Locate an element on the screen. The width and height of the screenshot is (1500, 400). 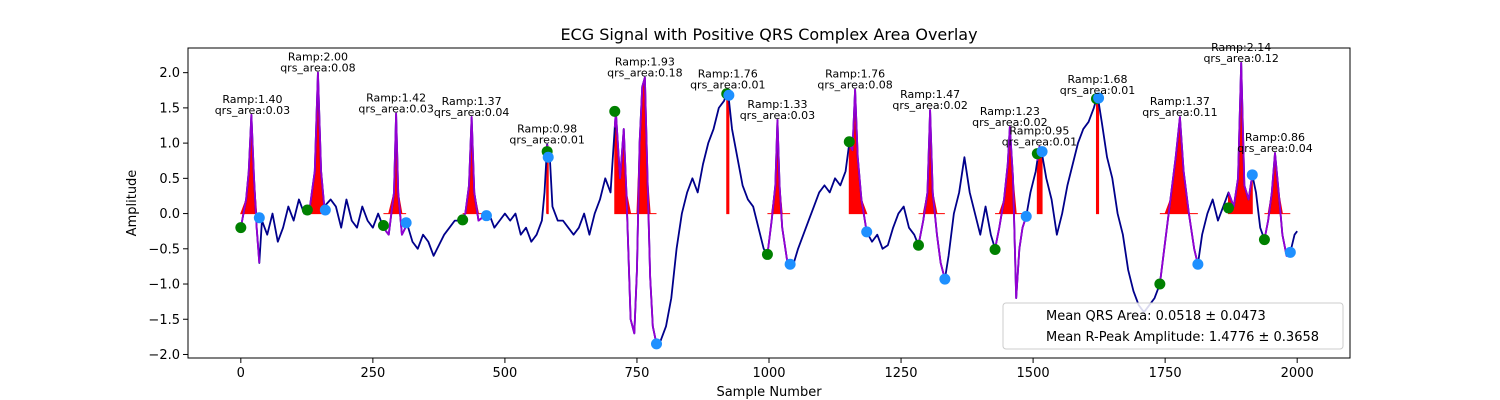
r-amplitude-label: Ramp:2.00 is located at coordinates (318, 57).